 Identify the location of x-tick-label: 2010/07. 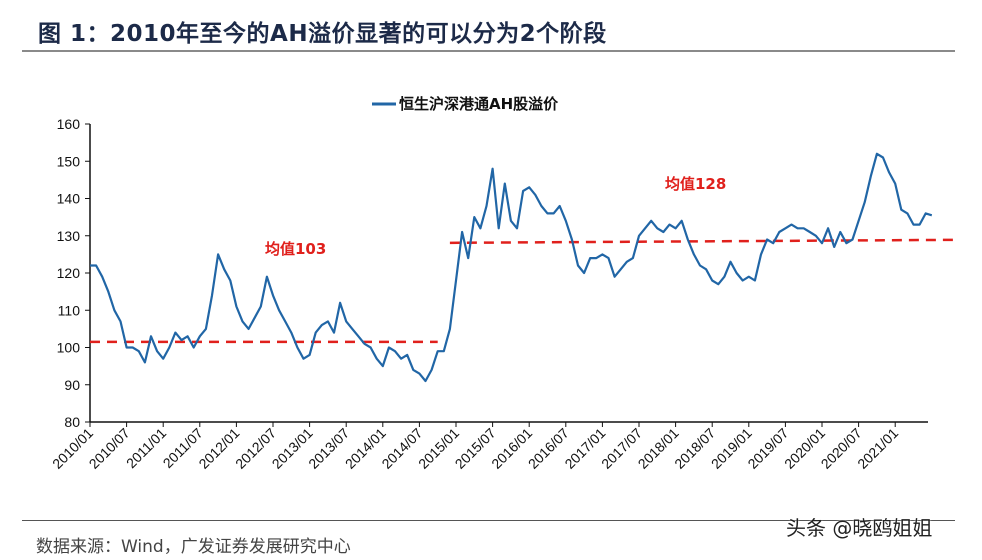
(109, 448).